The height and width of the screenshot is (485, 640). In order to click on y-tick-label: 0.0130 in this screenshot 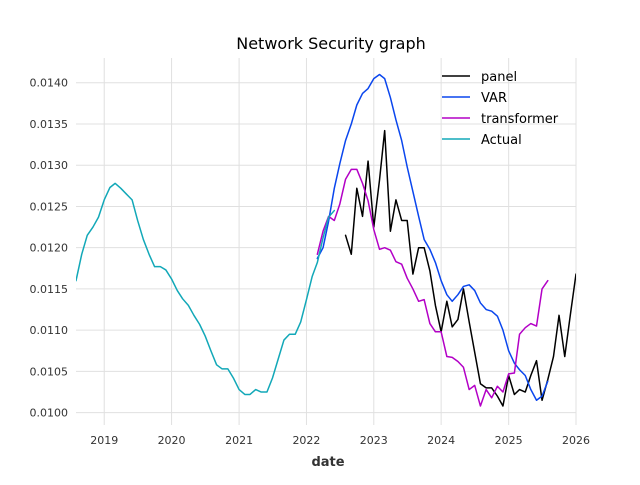, I will do `click(49, 165)`.